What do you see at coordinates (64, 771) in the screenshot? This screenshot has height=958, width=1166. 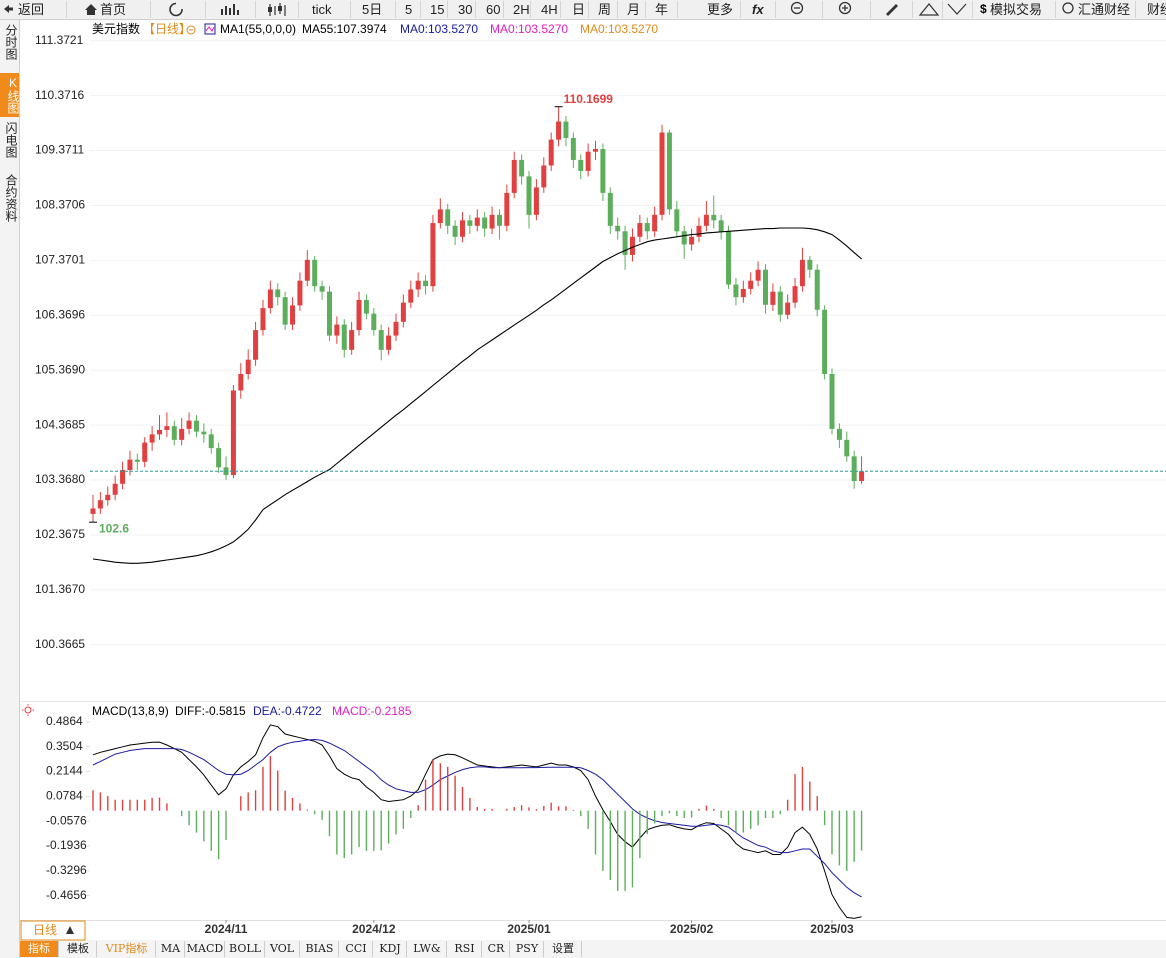 I see `y-tick-label: 0.2144` at bounding box center [64, 771].